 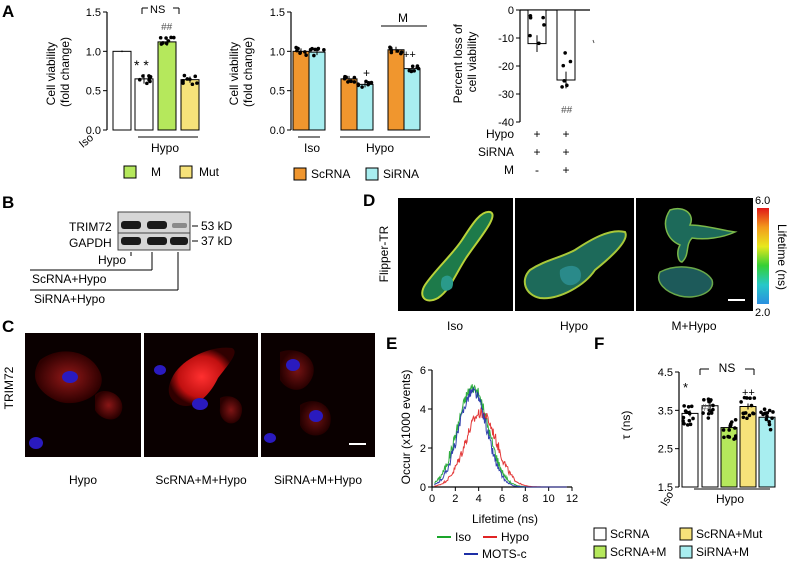 What do you see at coordinates (665, 450) in the screenshot?
I see `f-ytick-label: 2.5` at bounding box center [665, 450].